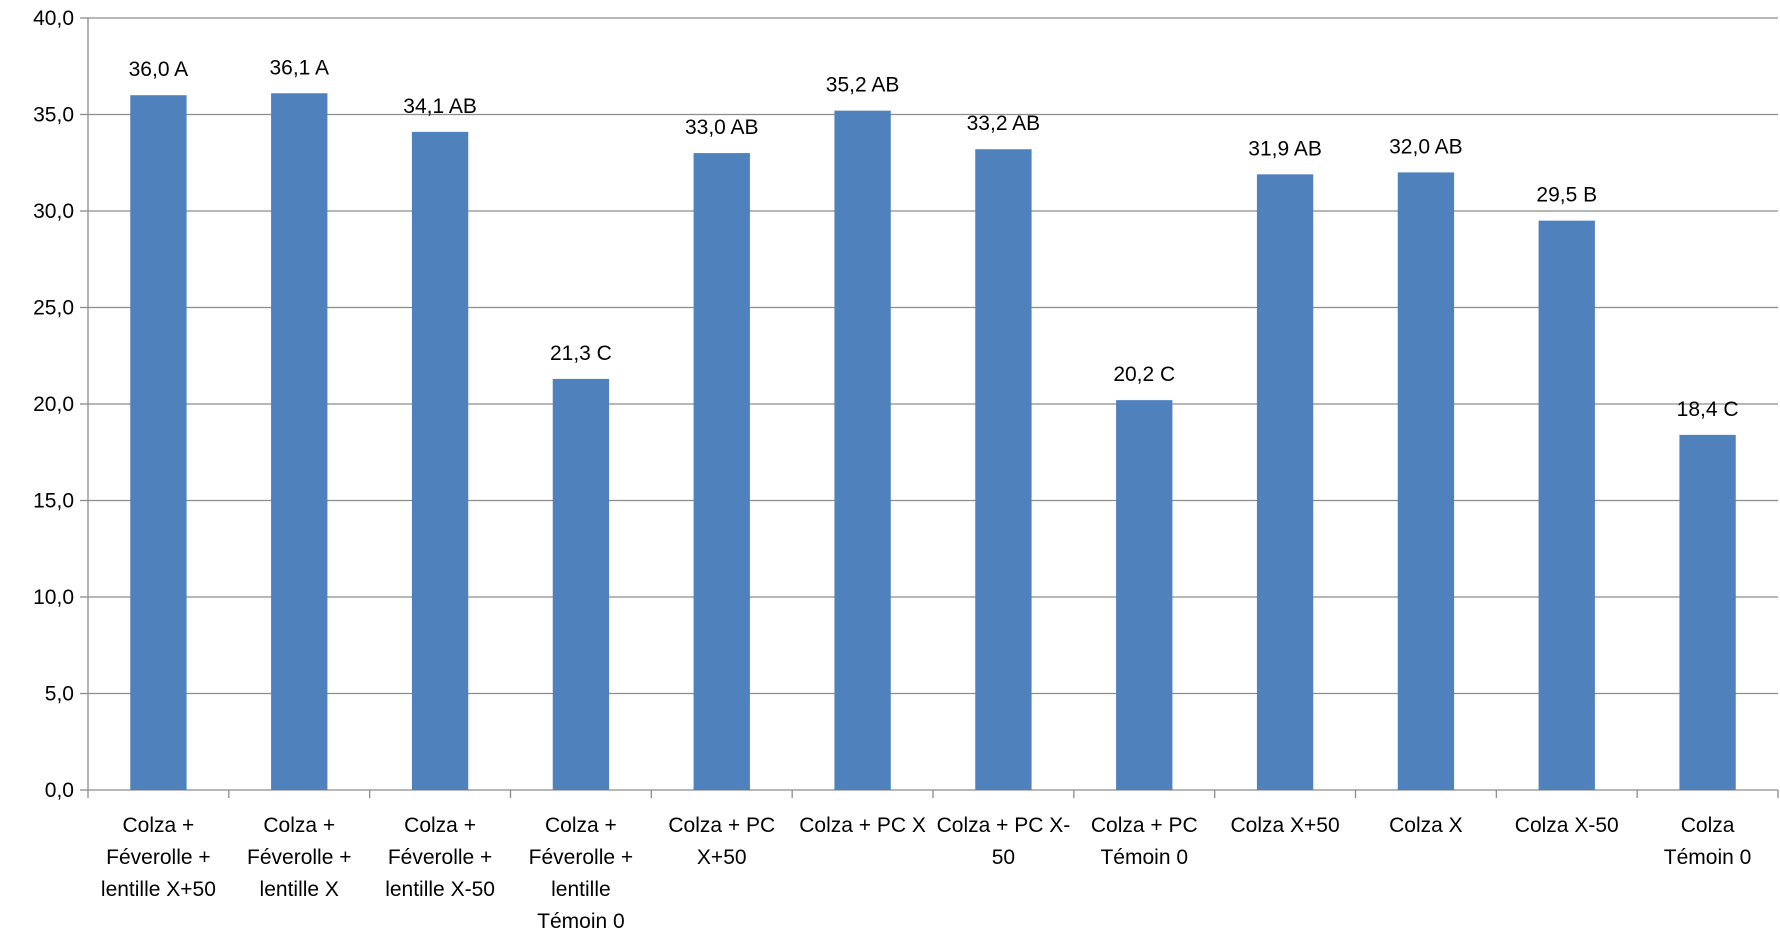 The width and height of the screenshot is (1780, 941). Describe the element at coordinates (440, 889) in the screenshot. I see `x-tick-label: lentille X-50` at that location.